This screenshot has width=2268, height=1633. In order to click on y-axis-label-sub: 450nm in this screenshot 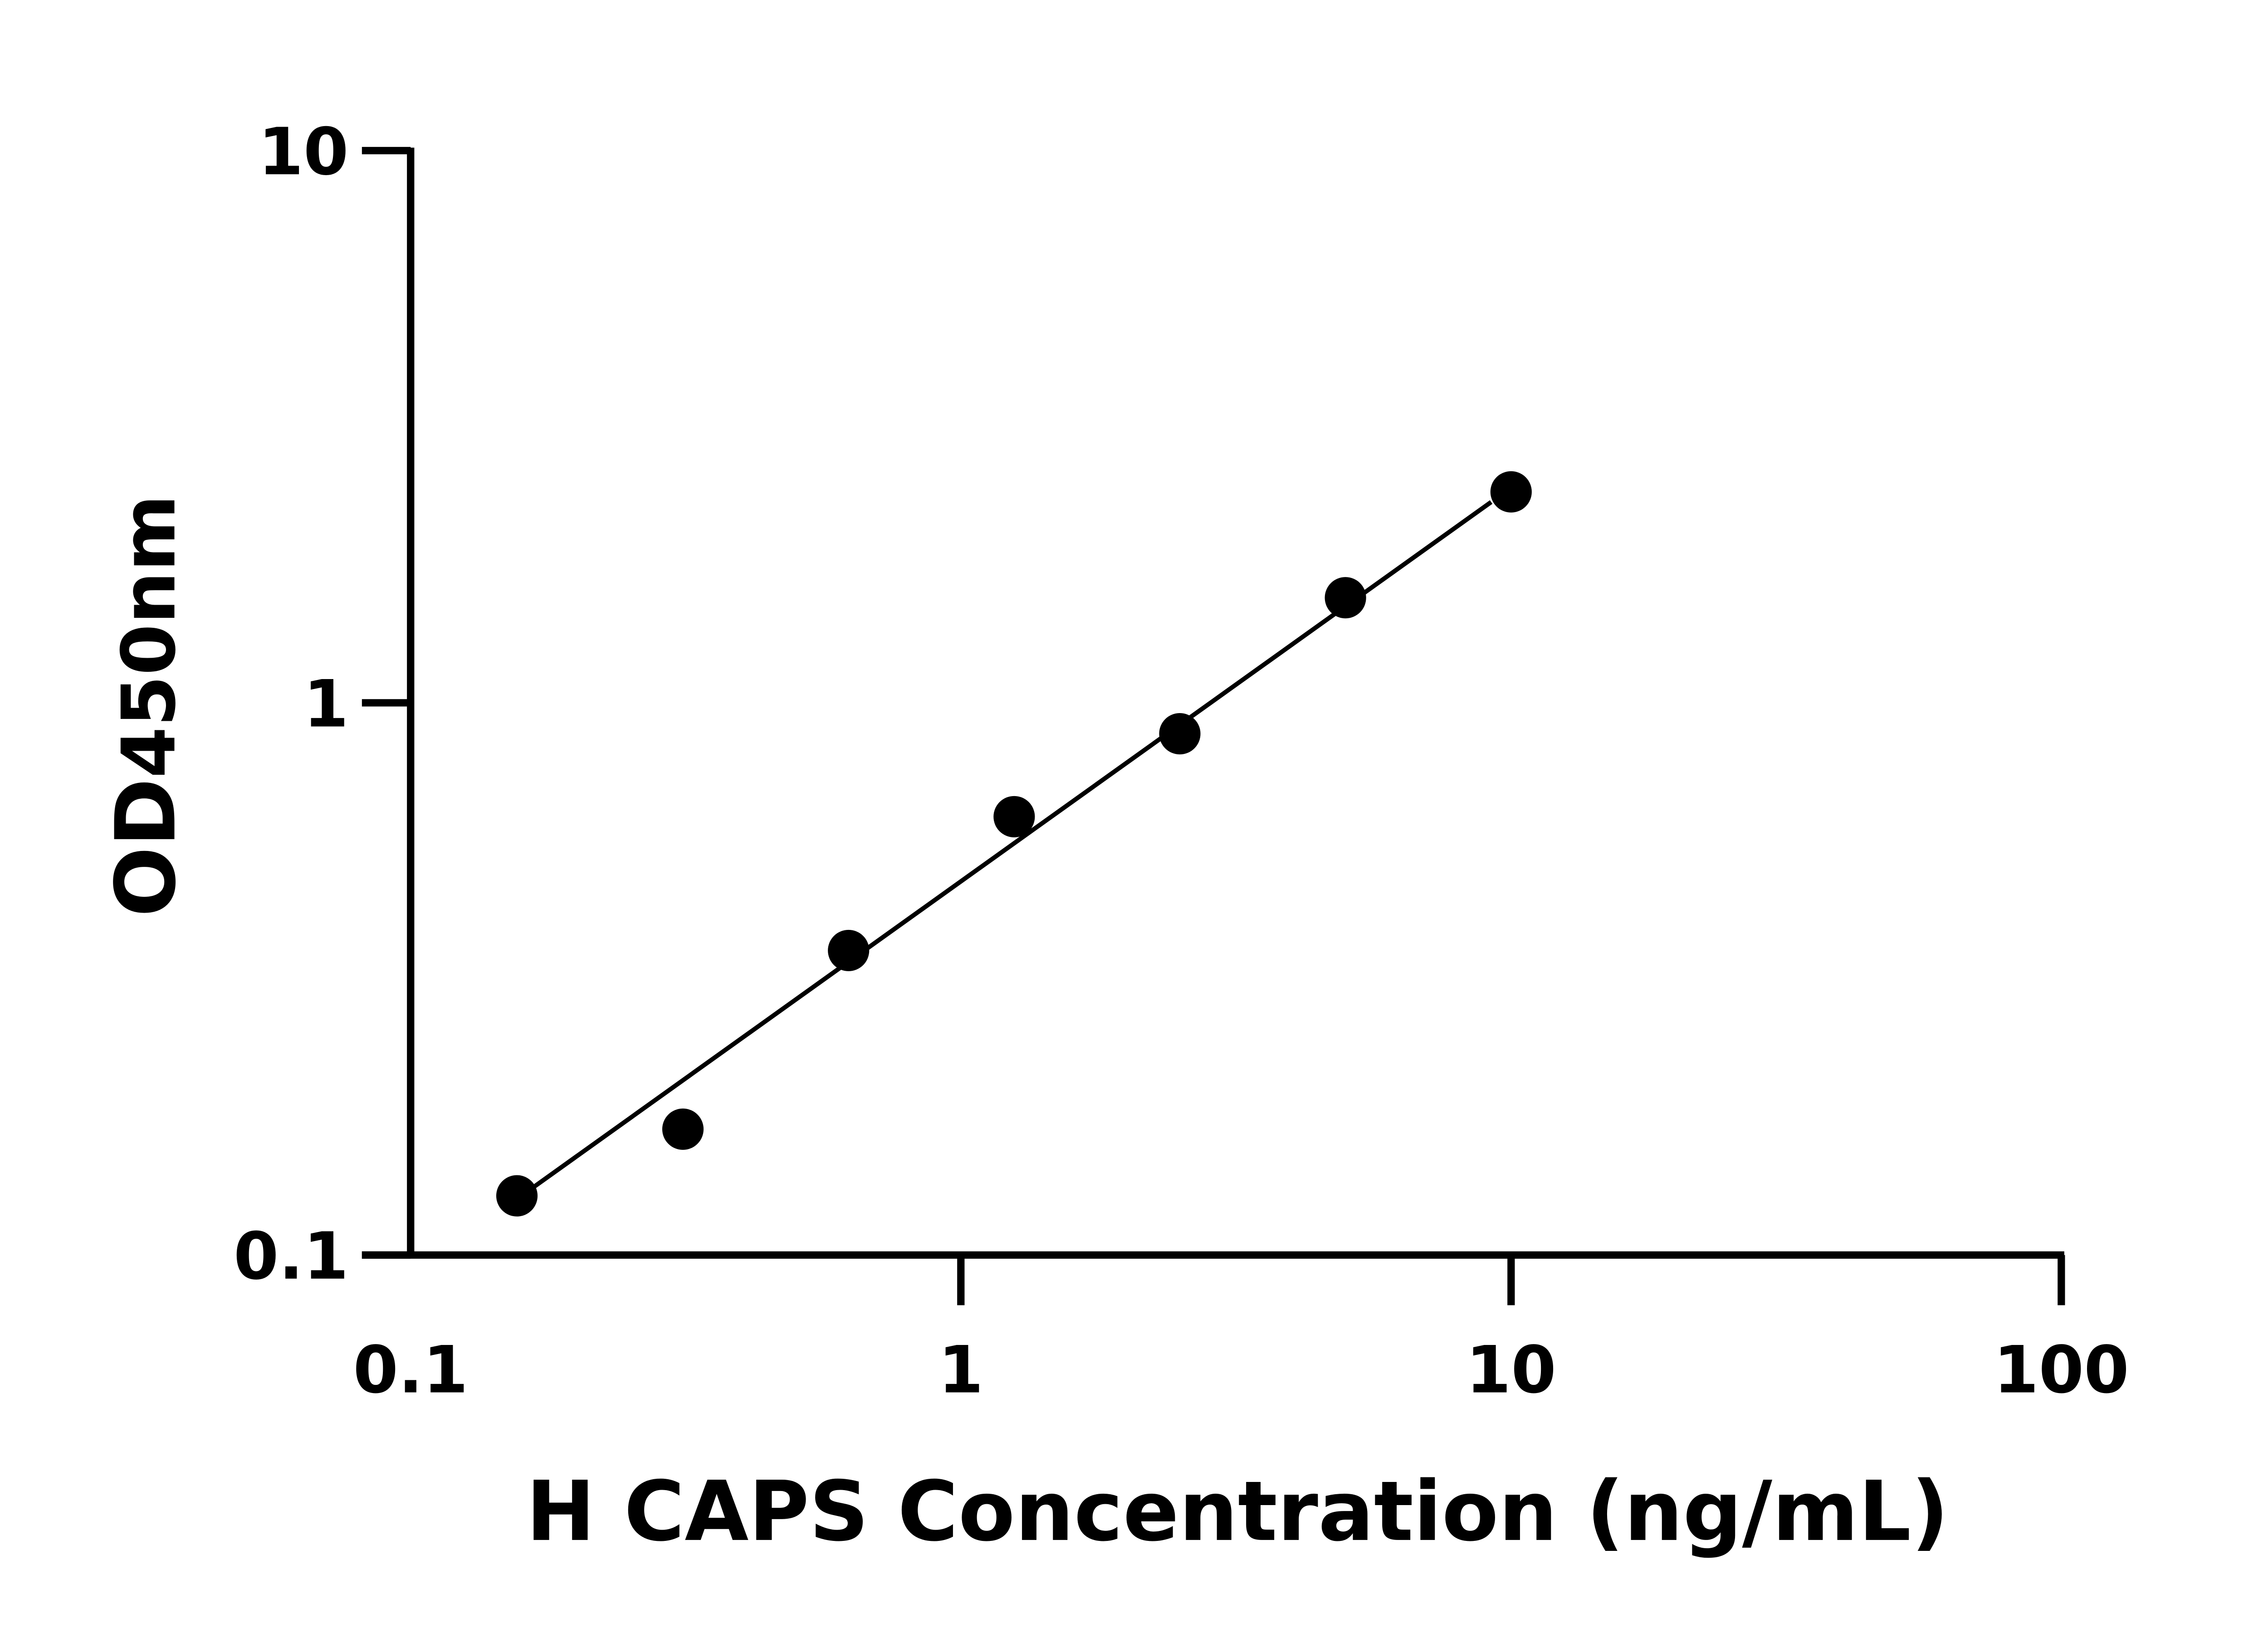, I will do `click(149, 636)`.